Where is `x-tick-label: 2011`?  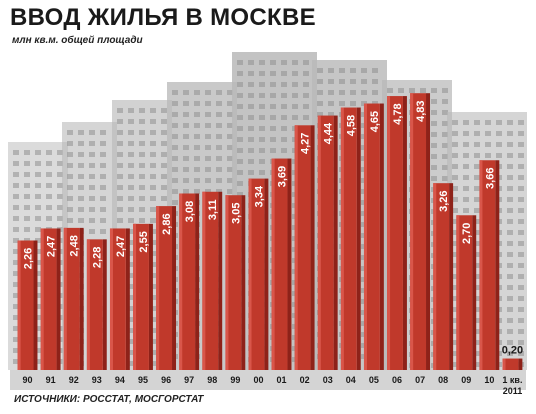 x-tick-label: 2011 is located at coordinates (513, 391).